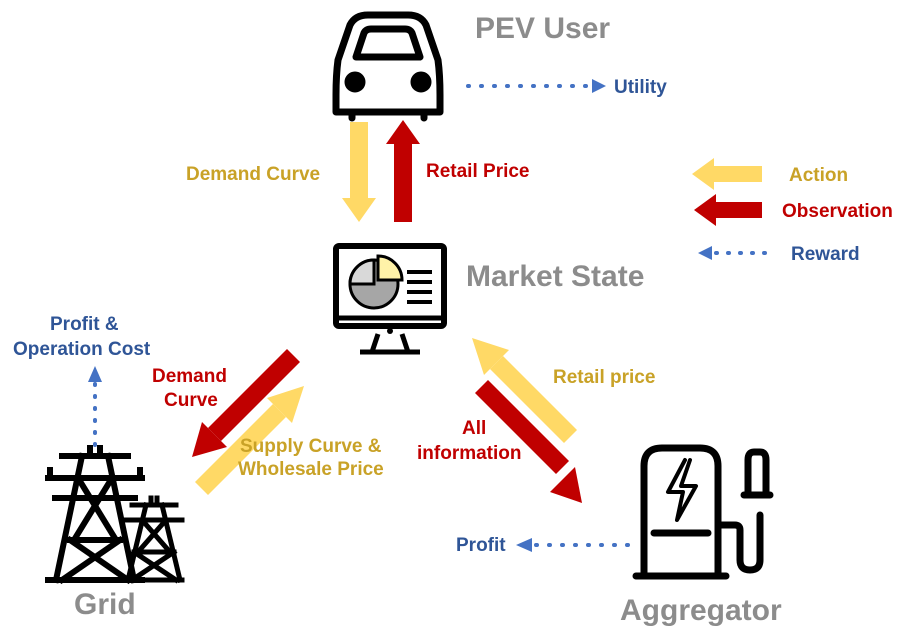 This screenshot has height=644, width=917. I want to click on all-information-label-1: All, so click(474, 428).